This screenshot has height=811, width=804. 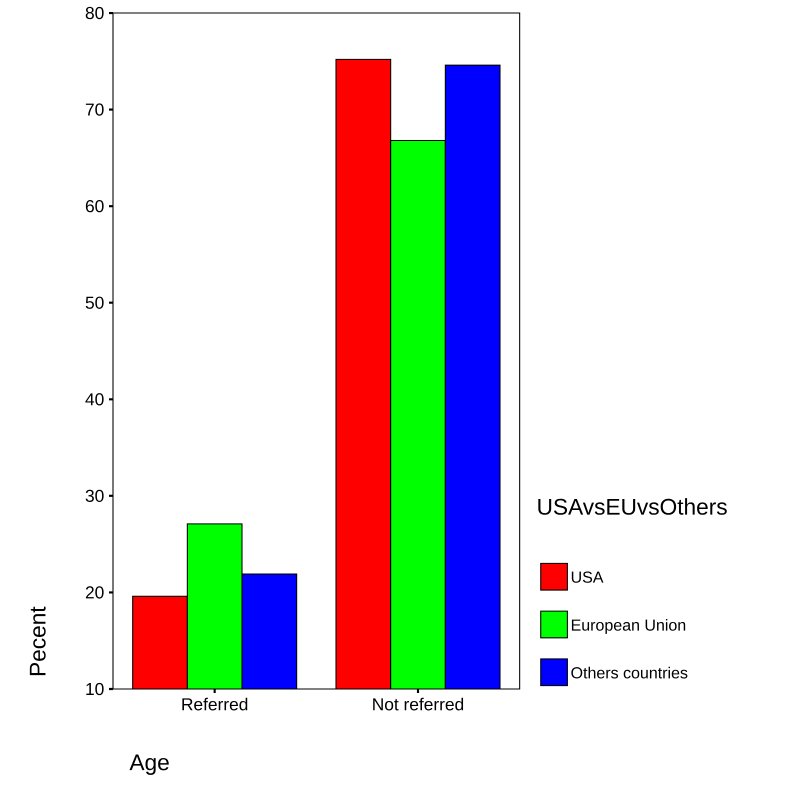 What do you see at coordinates (94, 399) in the screenshot?
I see `y-tick-label: 40` at bounding box center [94, 399].